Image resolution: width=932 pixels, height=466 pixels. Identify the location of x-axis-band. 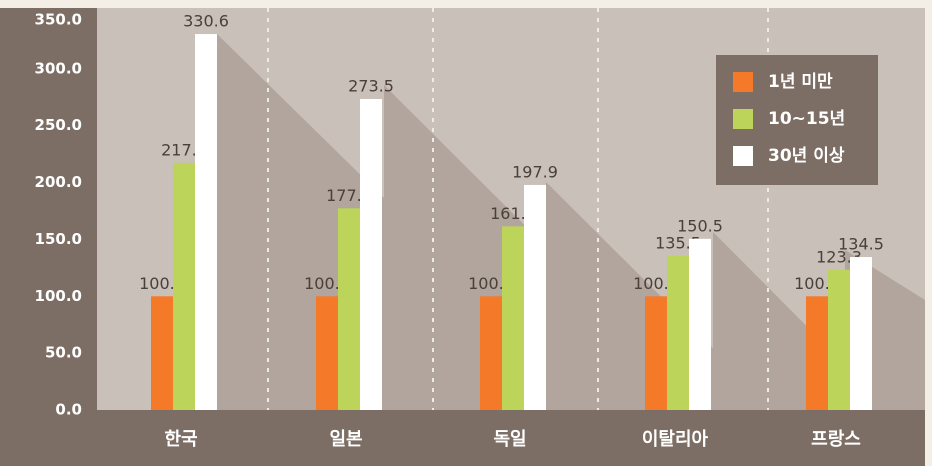
(511, 438).